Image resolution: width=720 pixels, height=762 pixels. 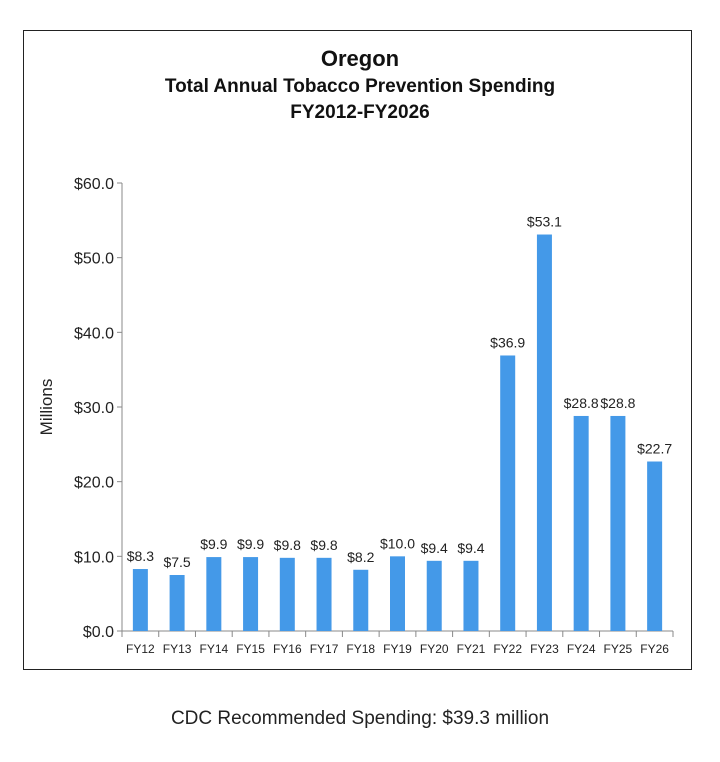 What do you see at coordinates (360, 557) in the screenshot?
I see `data-label: $8.2` at bounding box center [360, 557].